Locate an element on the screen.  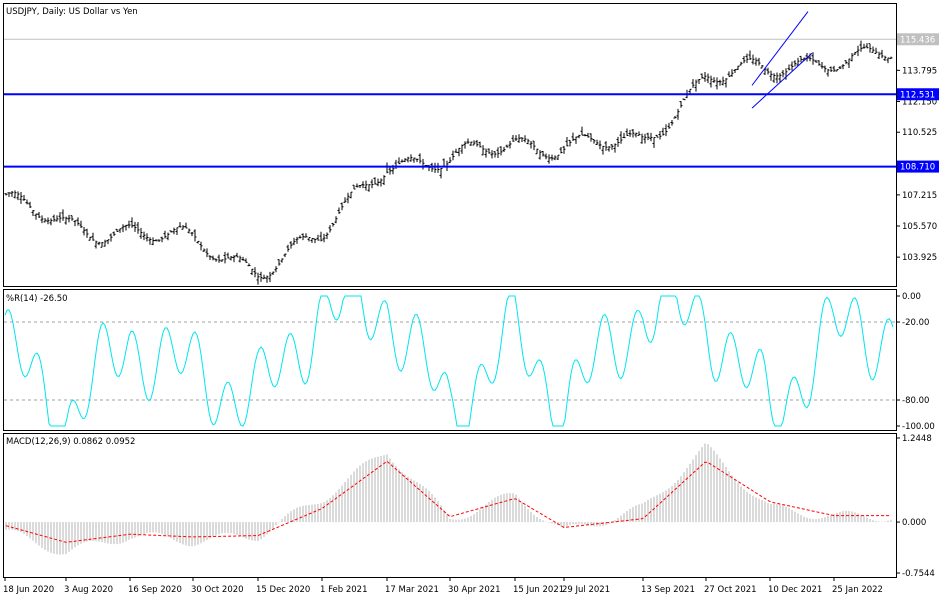
price-y-tick-label: 112.150 is located at coordinates (919, 102).